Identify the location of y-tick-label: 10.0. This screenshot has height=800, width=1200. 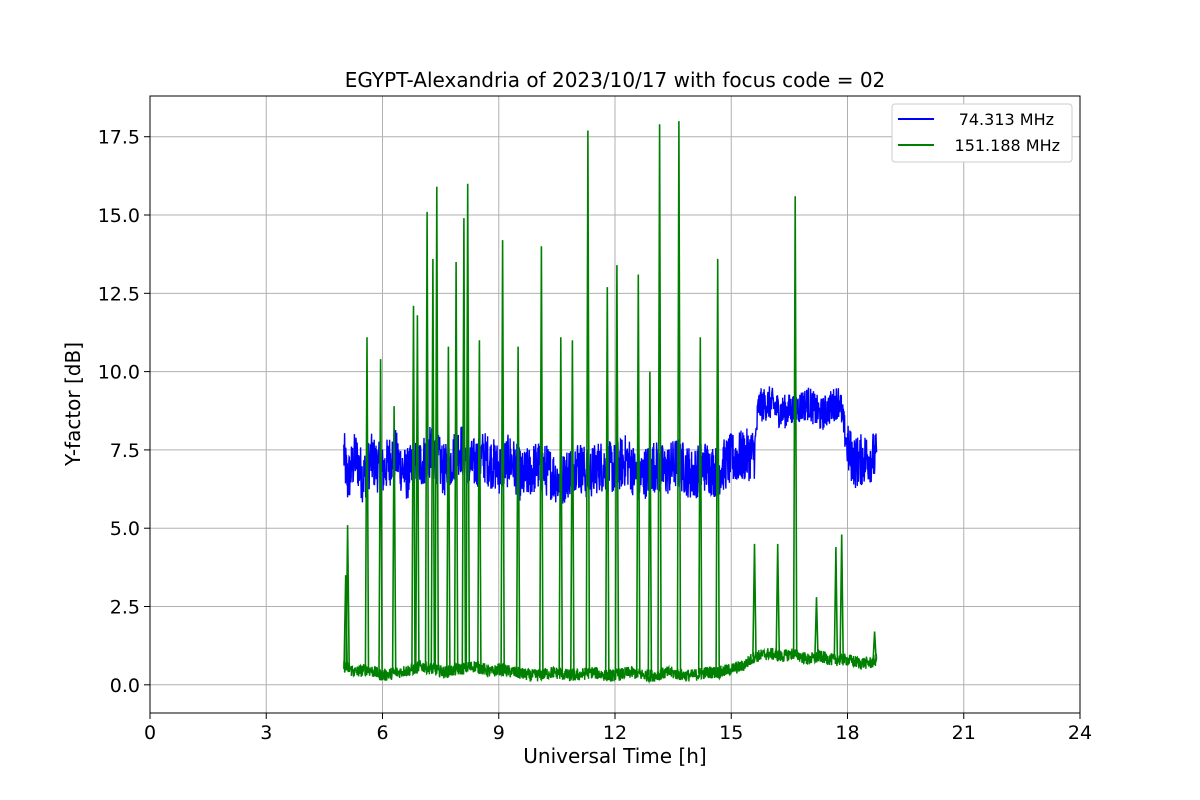
(119, 373).